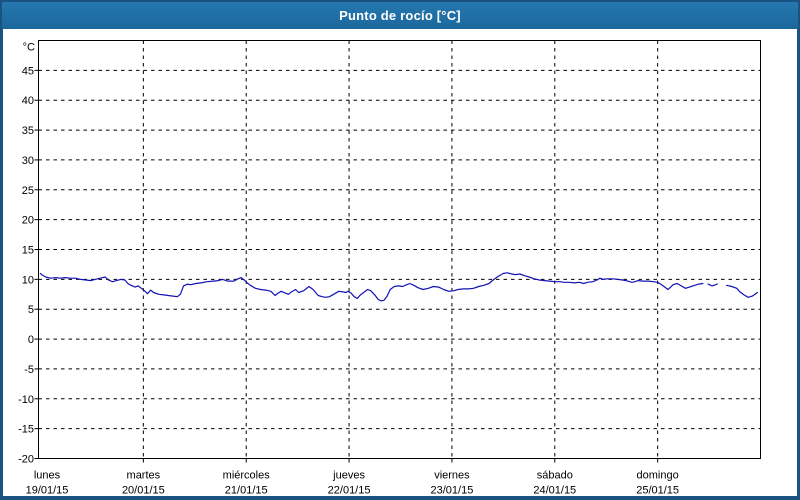 This screenshot has height=500, width=800. What do you see at coordinates (26, 430) in the screenshot?
I see `y-tick-label: -15` at bounding box center [26, 430].